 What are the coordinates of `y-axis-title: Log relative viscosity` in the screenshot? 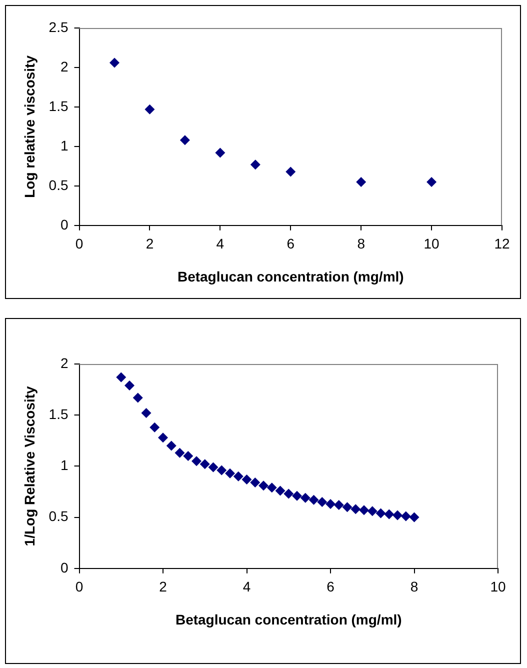 It's located at (29, 126).